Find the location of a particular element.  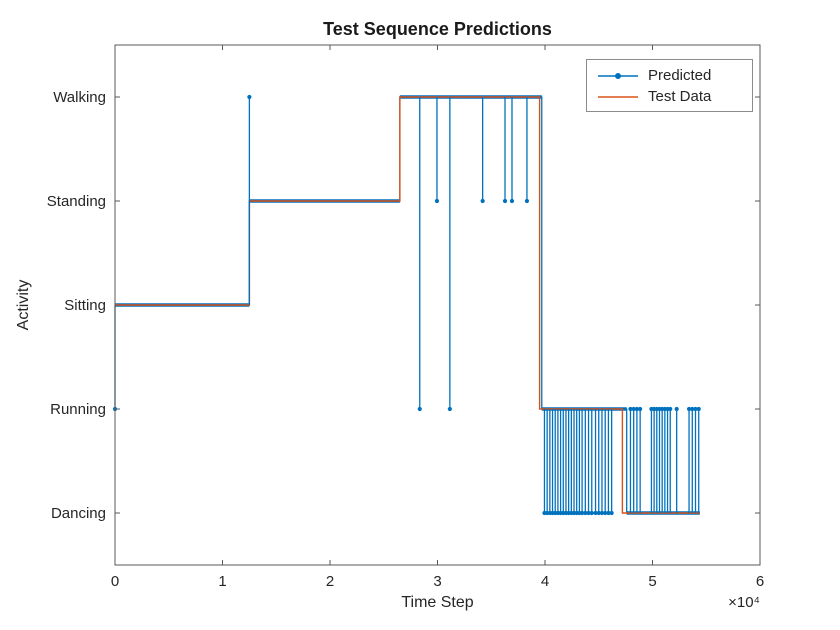

legend: Predicted Test Data is located at coordinates (669, 85).